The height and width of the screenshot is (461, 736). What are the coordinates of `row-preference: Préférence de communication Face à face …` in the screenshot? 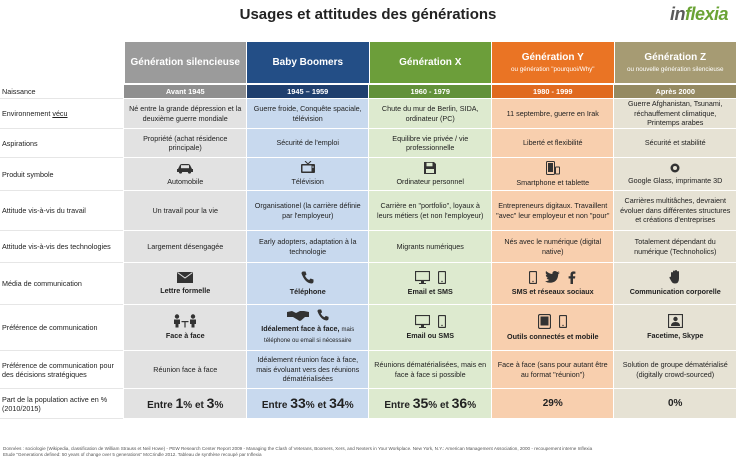 It's located at (368, 328).